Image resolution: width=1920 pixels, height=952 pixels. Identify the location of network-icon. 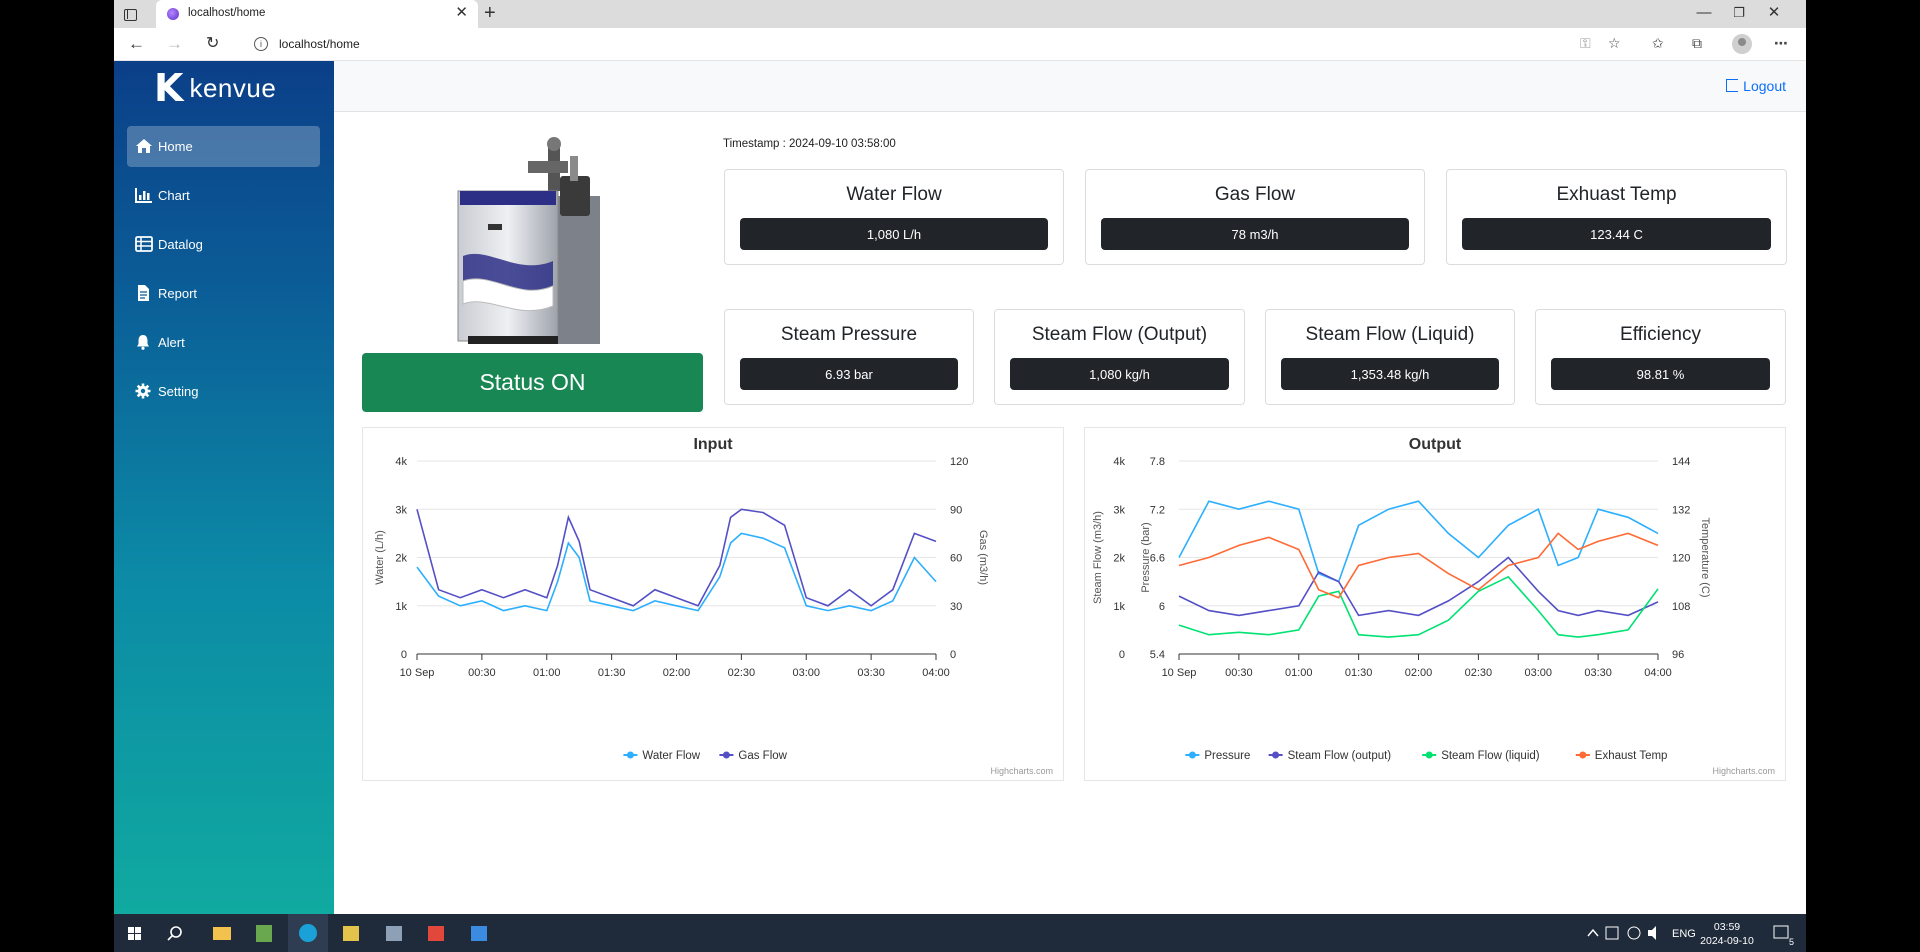
(1634, 933).